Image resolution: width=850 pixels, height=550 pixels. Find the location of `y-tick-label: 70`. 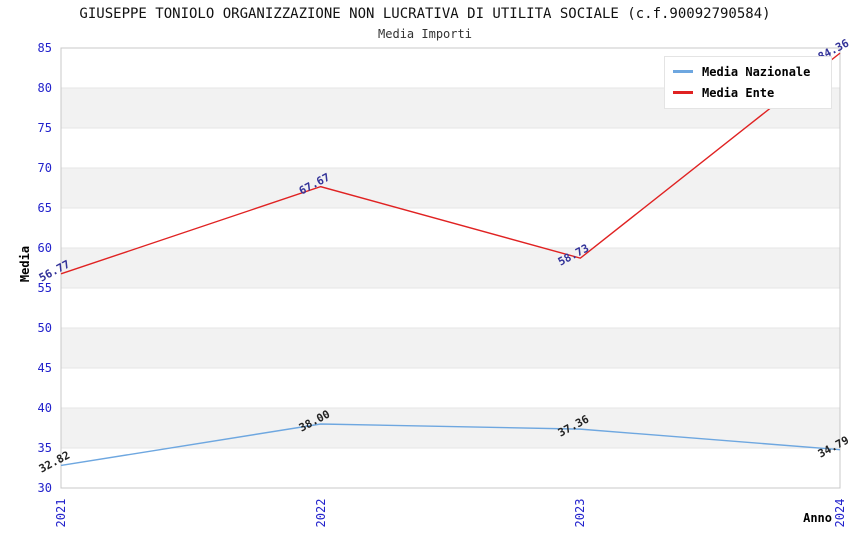

y-tick-label: 70 is located at coordinates (44, 168).